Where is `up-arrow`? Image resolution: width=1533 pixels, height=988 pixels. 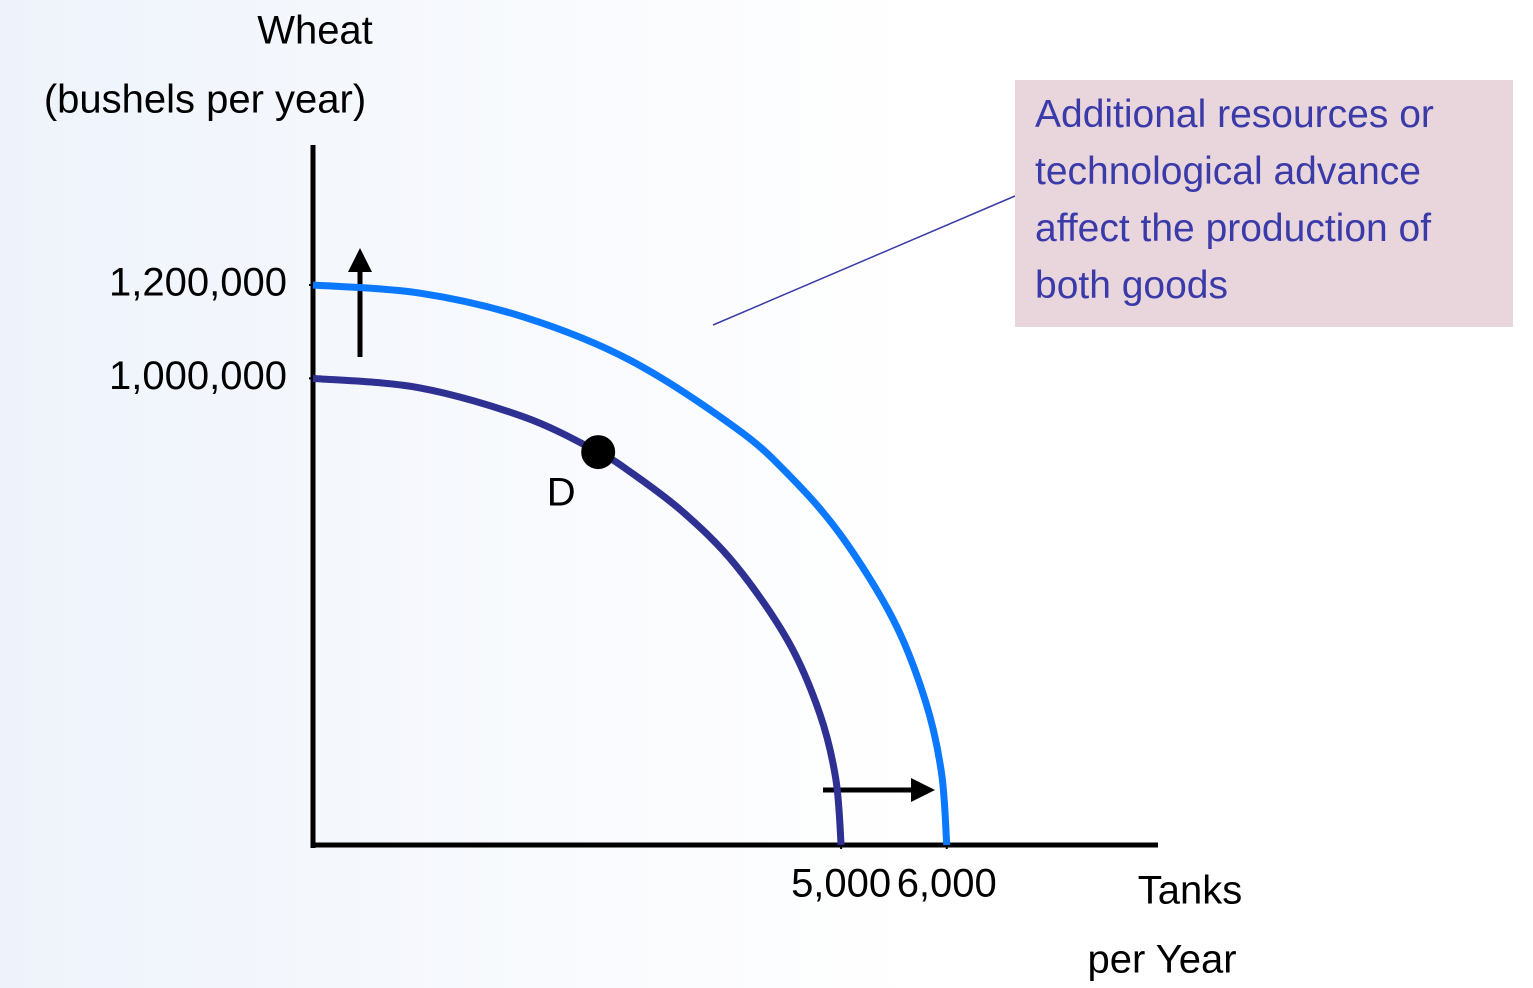 up-arrow is located at coordinates (360, 302).